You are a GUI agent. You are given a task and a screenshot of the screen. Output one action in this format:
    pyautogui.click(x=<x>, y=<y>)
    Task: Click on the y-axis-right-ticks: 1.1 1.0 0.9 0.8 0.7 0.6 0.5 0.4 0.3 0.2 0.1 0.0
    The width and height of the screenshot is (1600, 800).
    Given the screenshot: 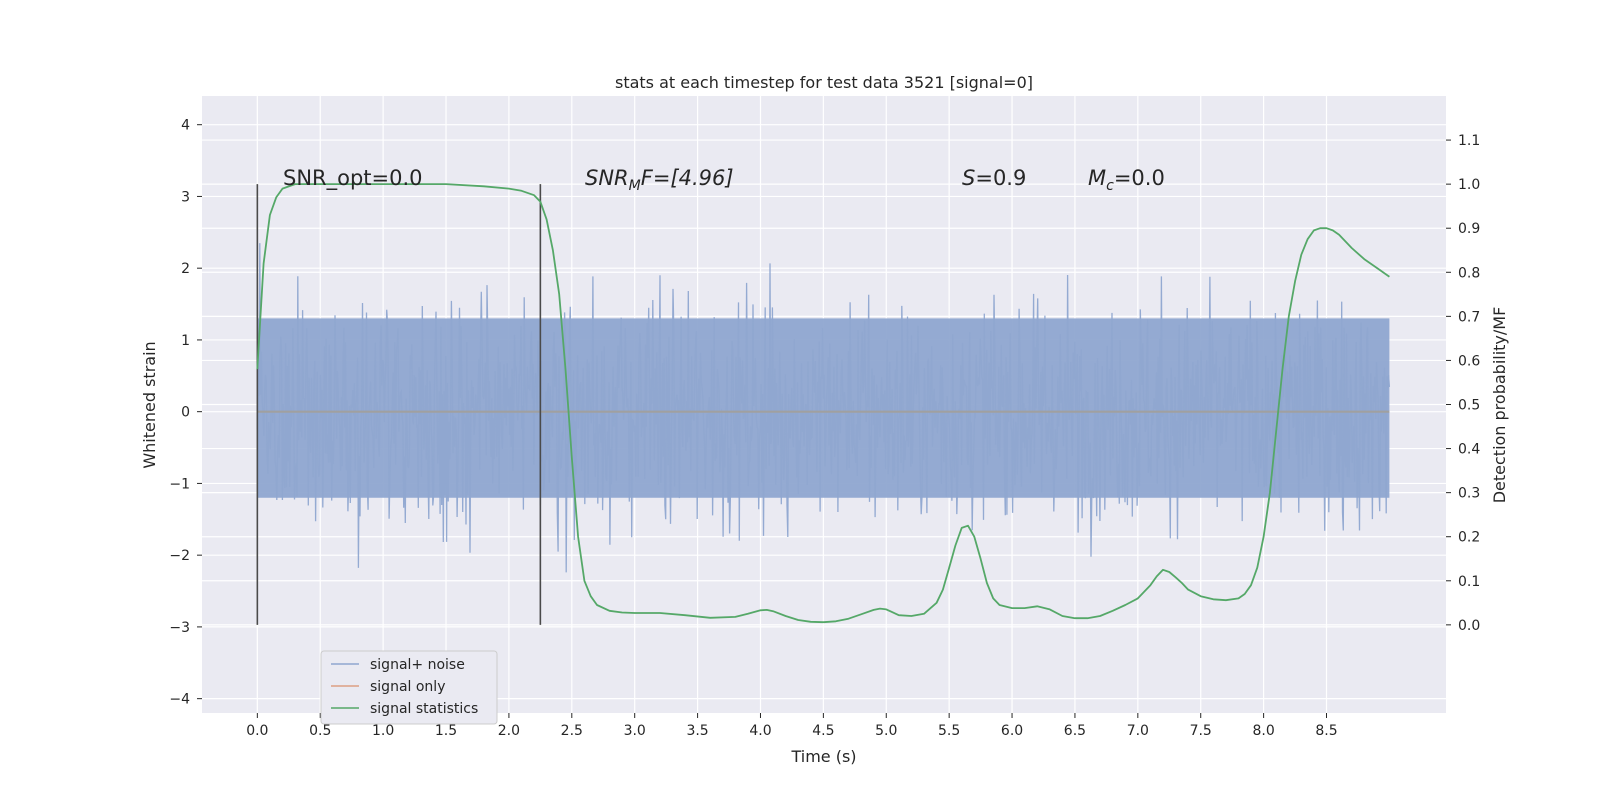 What is the action you would take?
    pyautogui.click(x=1463, y=383)
    